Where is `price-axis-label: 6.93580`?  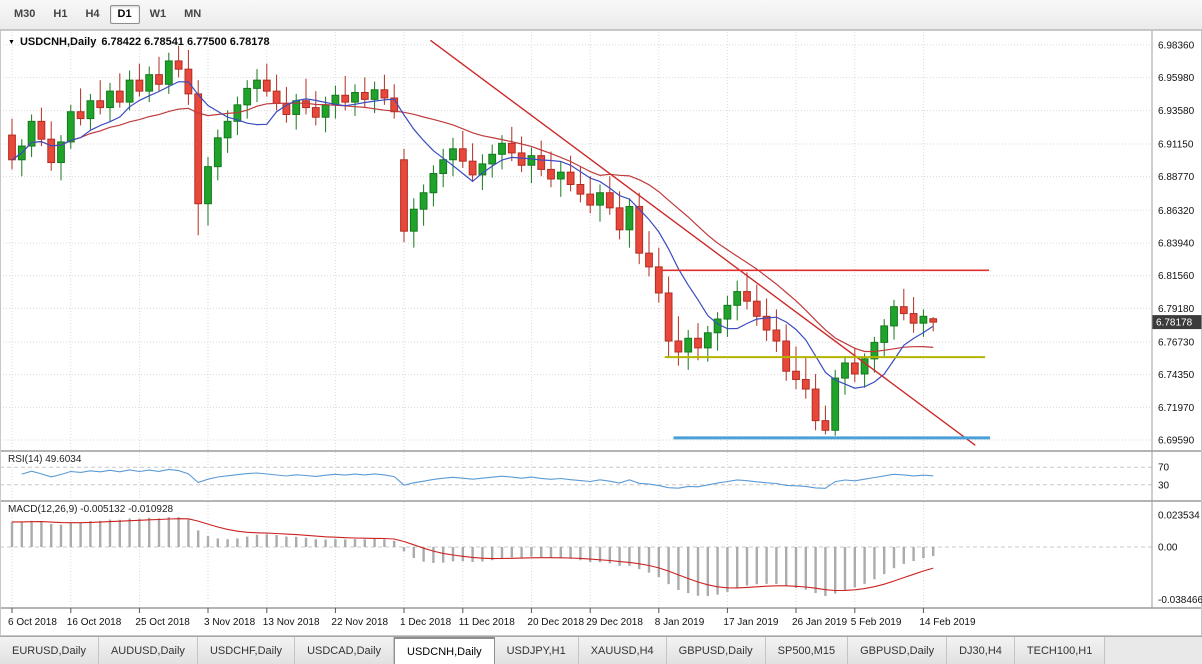
price-axis-label: 6.93580 is located at coordinates (1176, 111).